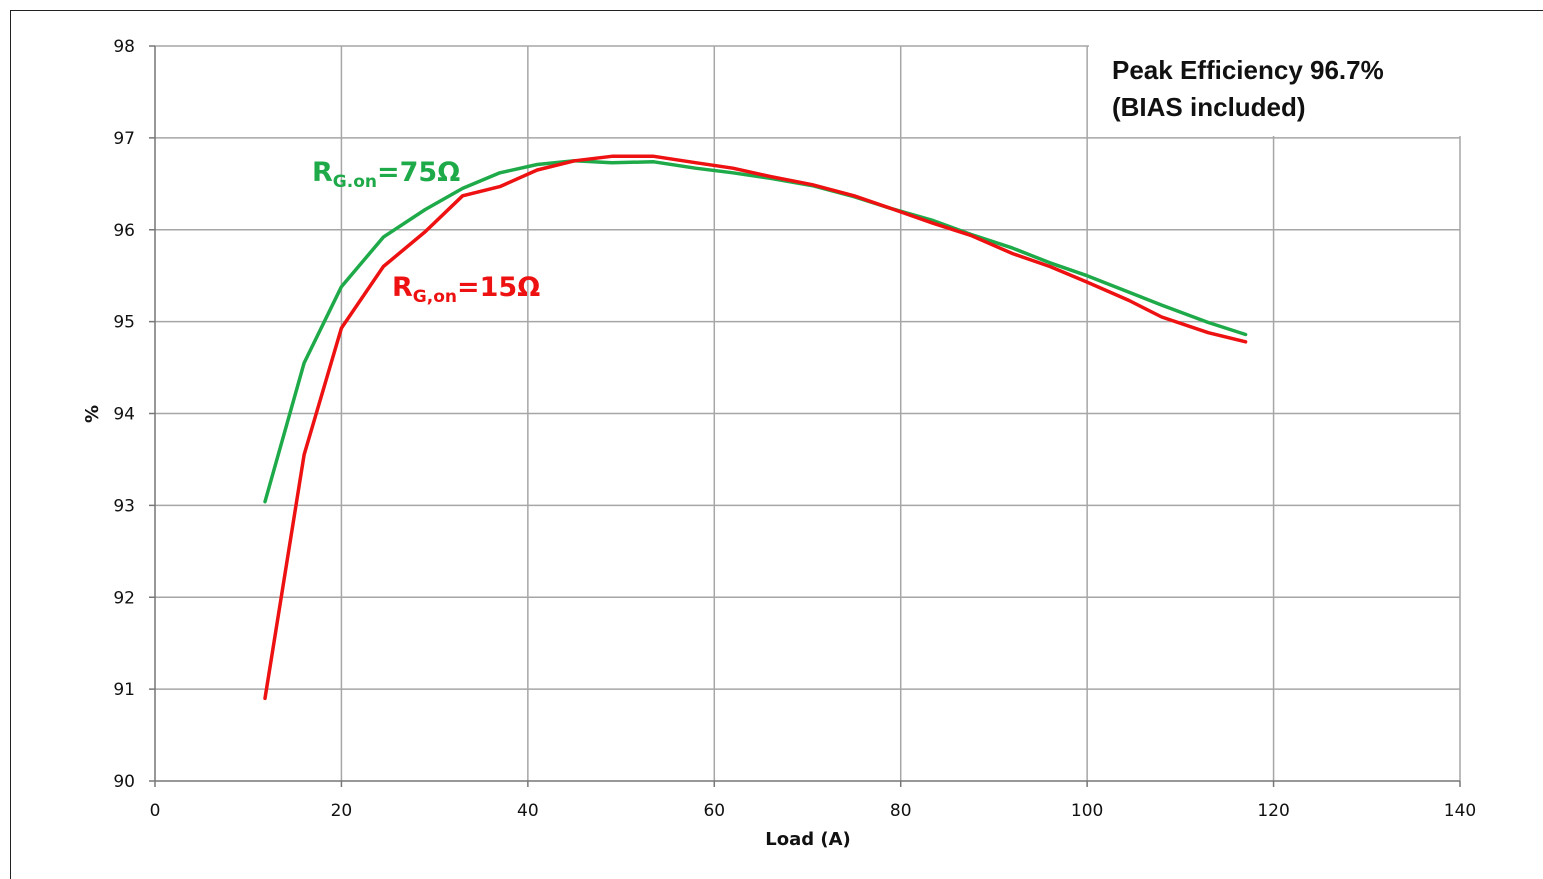 The height and width of the screenshot is (879, 1543). Describe the element at coordinates (528, 811) in the screenshot. I see `x-tick-label-40: 40` at that location.